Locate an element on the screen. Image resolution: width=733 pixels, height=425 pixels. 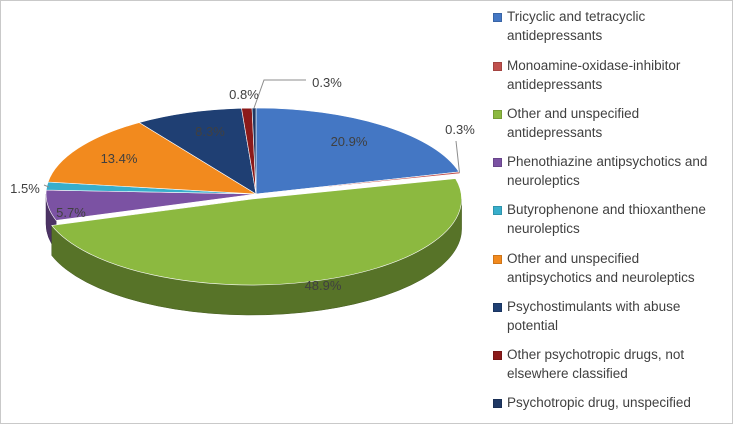
data-label: 13.4% is located at coordinates (119, 158).